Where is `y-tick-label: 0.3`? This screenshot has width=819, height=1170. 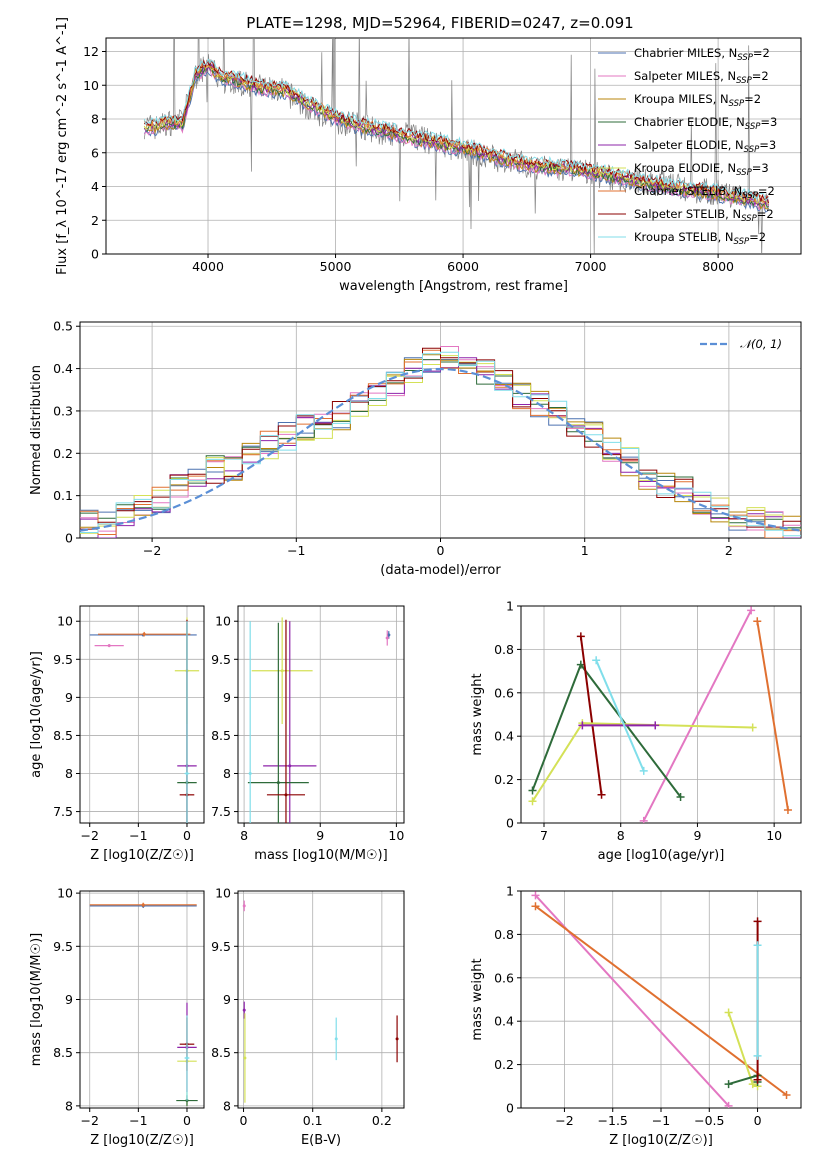 y-tick-label: 0.3 is located at coordinates (63, 410).